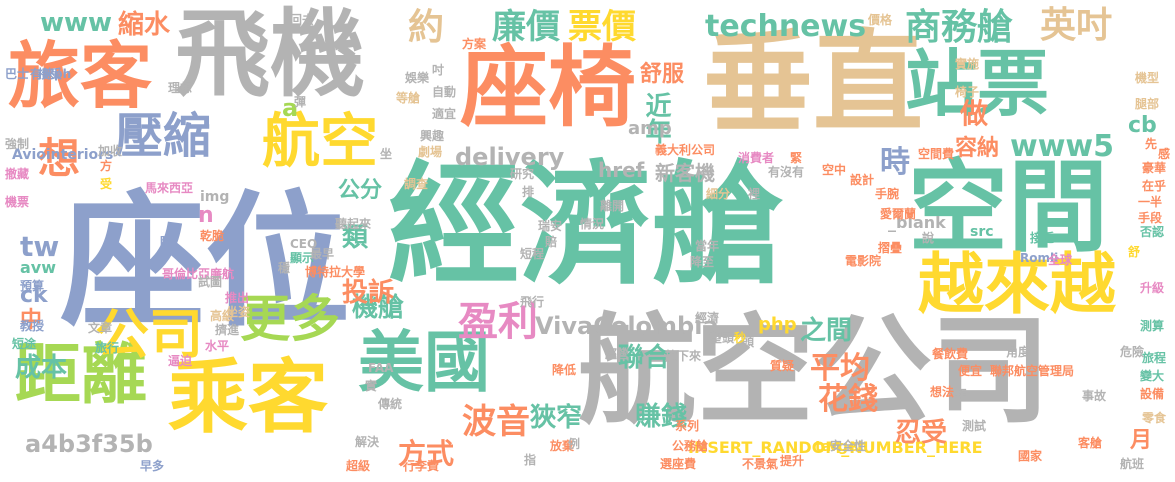 Image resolution: width=1175 pixels, height=482 pixels. Describe the element at coordinates (928, 238) in the screenshot. I see `word-w181: 說` at that location.